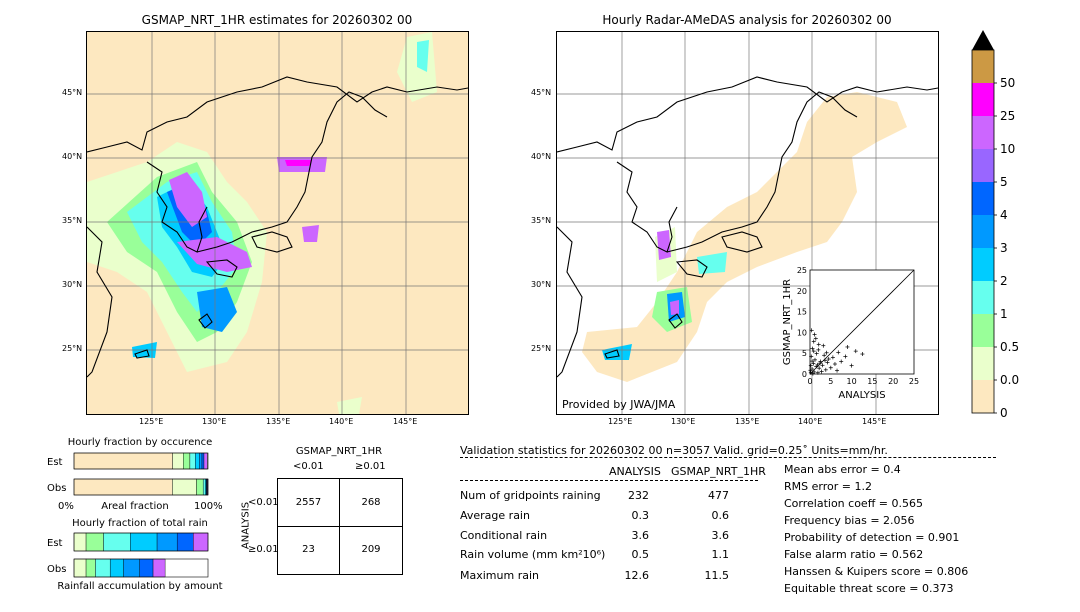  Describe the element at coordinates (804, 353) in the screenshot. I see `scatter-ytick: 5` at that location.